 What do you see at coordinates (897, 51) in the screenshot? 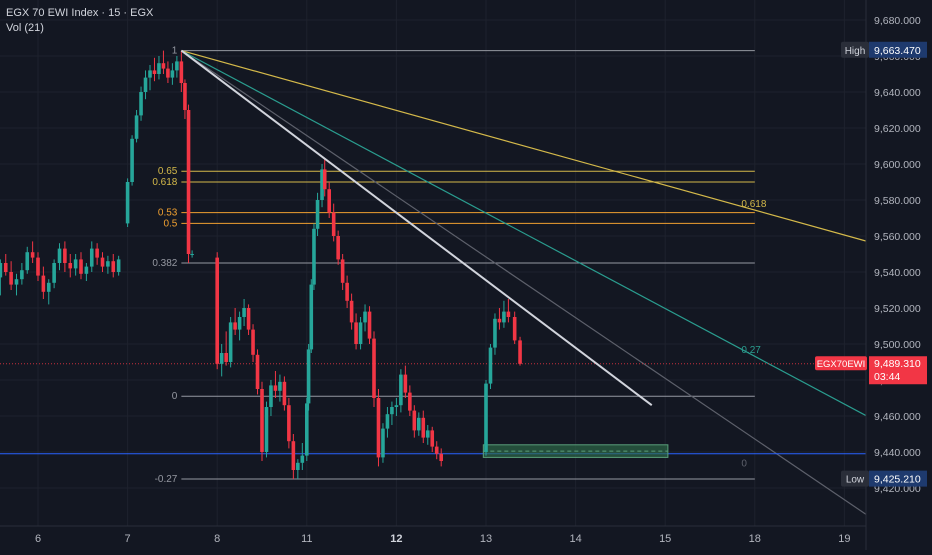
I see `high-value: 9,663.470` at bounding box center [897, 51].